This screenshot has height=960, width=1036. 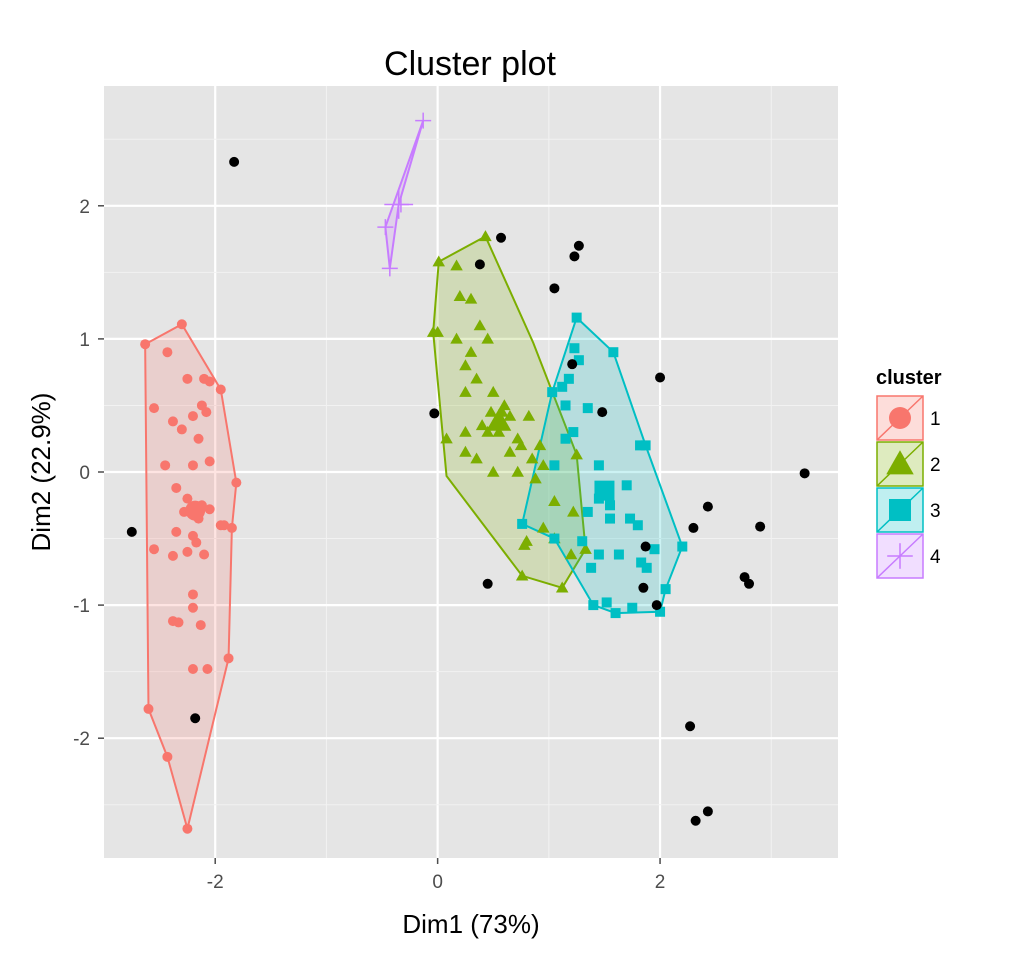 I want to click on cluster-4-centroid, so click(x=399, y=204).